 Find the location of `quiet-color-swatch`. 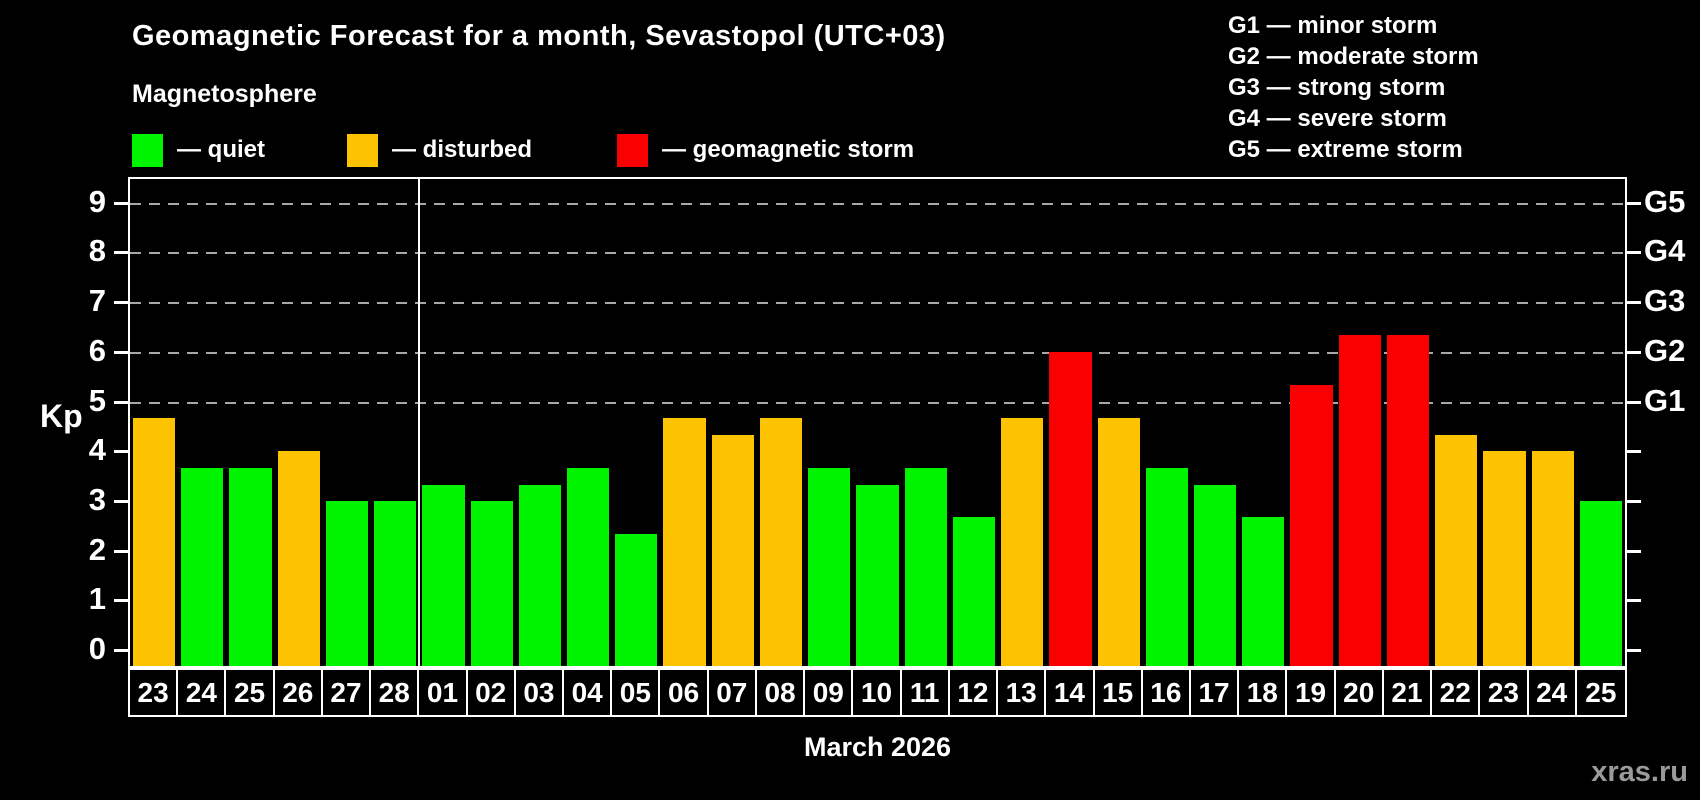

quiet-color-swatch is located at coordinates (147, 150).